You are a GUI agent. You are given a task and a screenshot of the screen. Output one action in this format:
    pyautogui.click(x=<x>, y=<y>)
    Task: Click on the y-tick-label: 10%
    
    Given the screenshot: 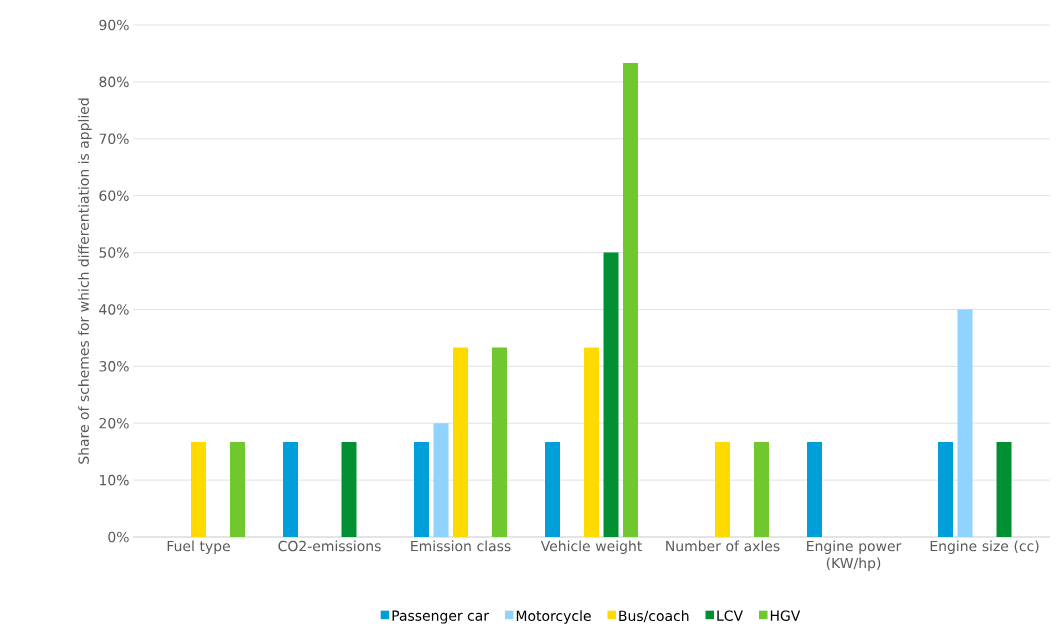 What is the action you would take?
    pyautogui.click(x=114, y=480)
    